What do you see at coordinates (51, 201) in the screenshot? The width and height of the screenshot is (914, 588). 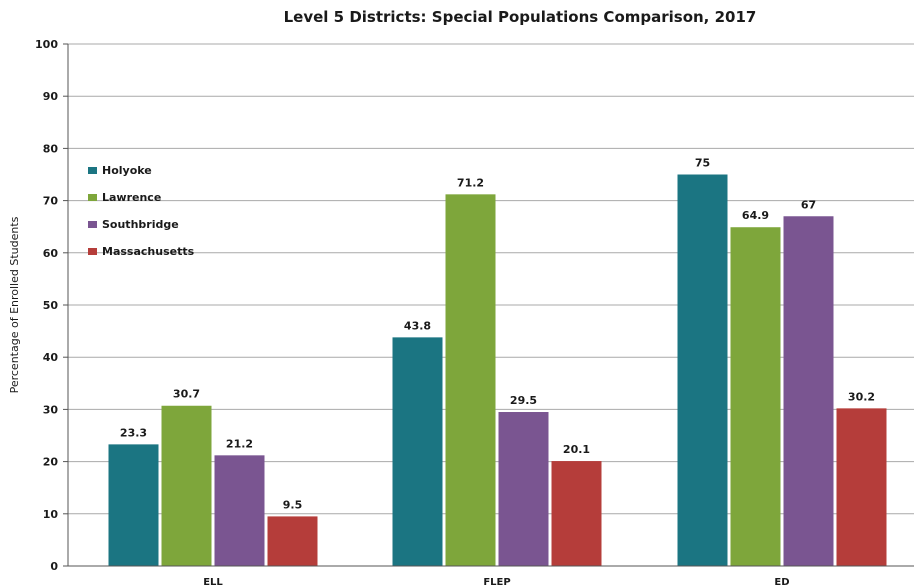 I see `y-tick-label: 70` at bounding box center [51, 201].